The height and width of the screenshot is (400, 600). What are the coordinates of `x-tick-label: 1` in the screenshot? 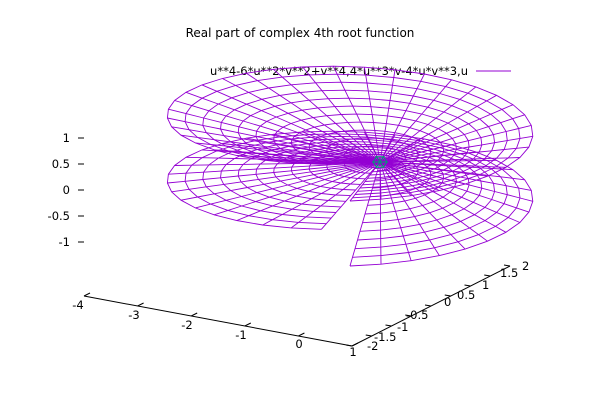 It's located at (352, 352).